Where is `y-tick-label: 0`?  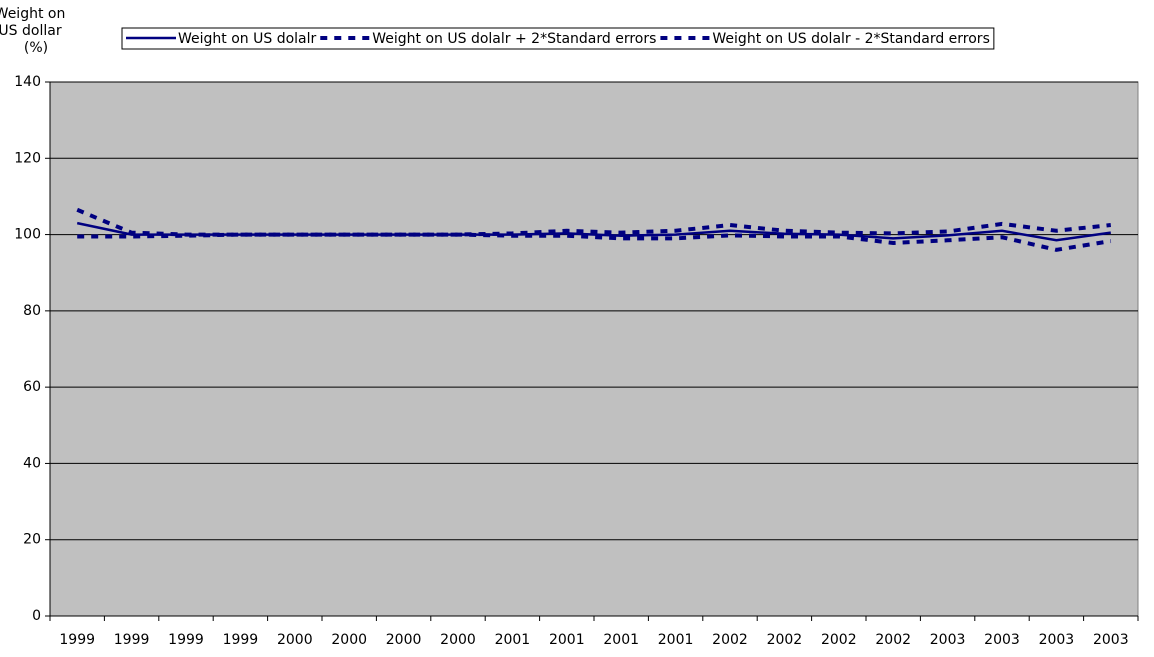
y-tick-label: 0 is located at coordinates (36, 616).